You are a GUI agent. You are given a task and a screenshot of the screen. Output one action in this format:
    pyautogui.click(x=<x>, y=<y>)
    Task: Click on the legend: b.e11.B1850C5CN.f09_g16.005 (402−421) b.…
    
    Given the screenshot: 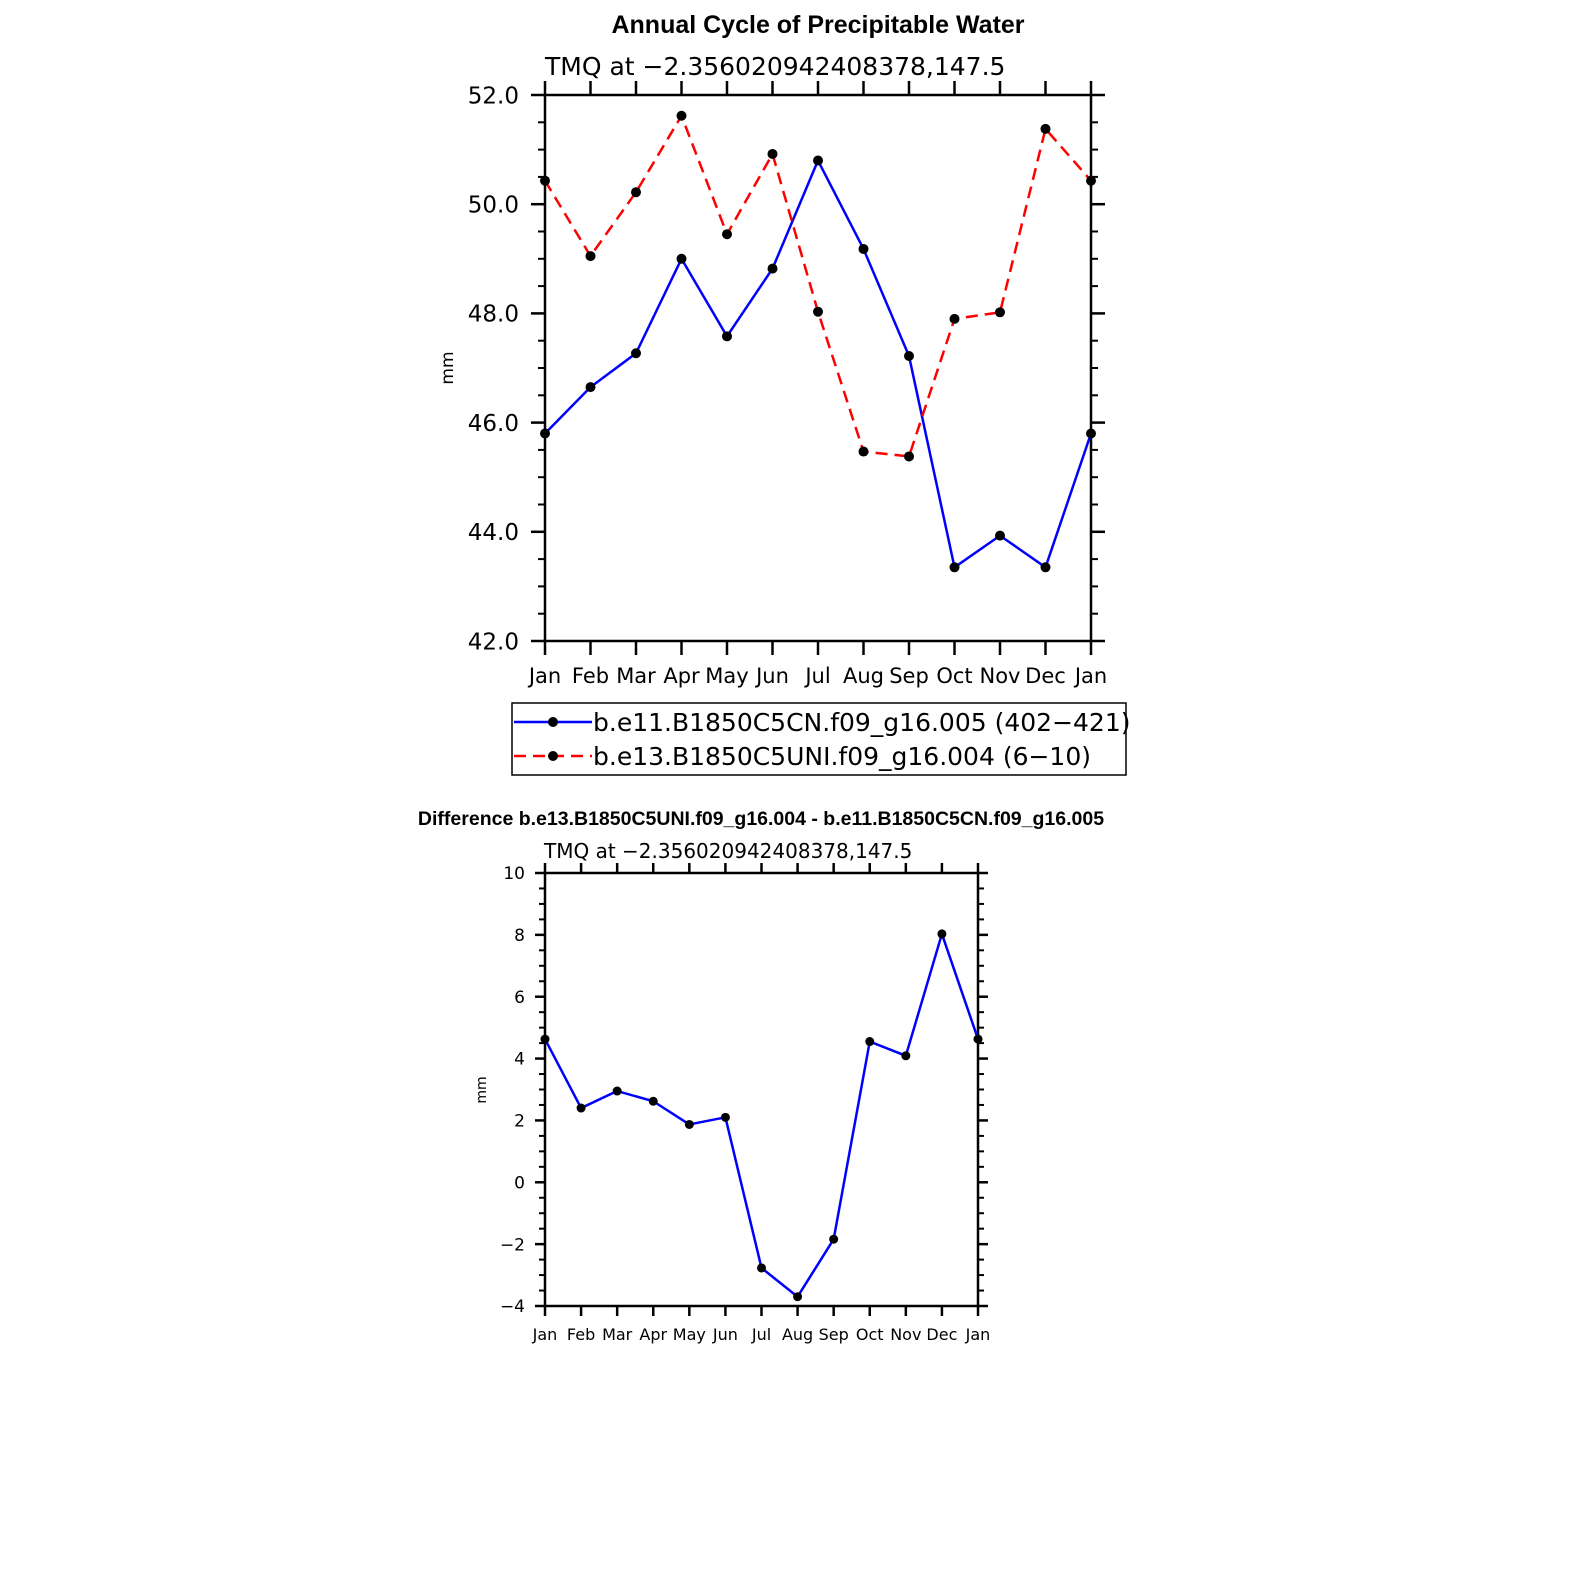 What is the action you would take?
    pyautogui.click(x=821, y=739)
    